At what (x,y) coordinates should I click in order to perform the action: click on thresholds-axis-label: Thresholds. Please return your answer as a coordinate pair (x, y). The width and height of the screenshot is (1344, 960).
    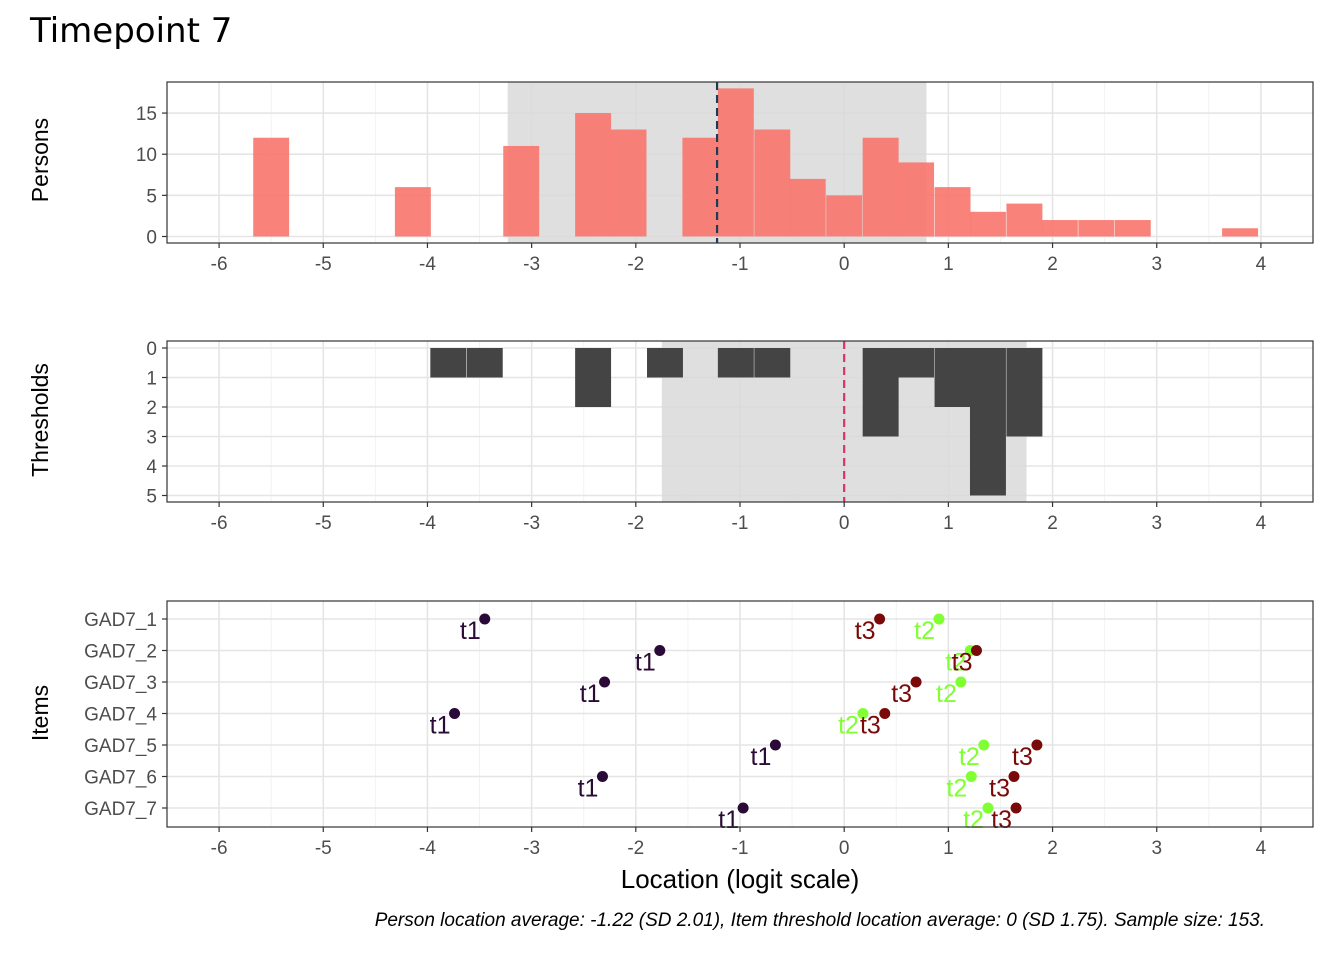
    Looking at the image, I should click on (40, 420).